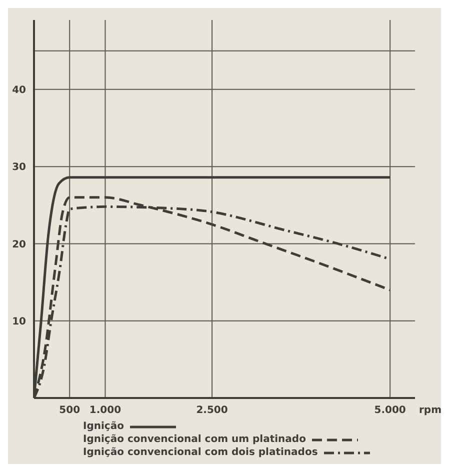  Describe the element at coordinates (19, 90) in the screenshot. I see `y-tick-label: 40` at that location.